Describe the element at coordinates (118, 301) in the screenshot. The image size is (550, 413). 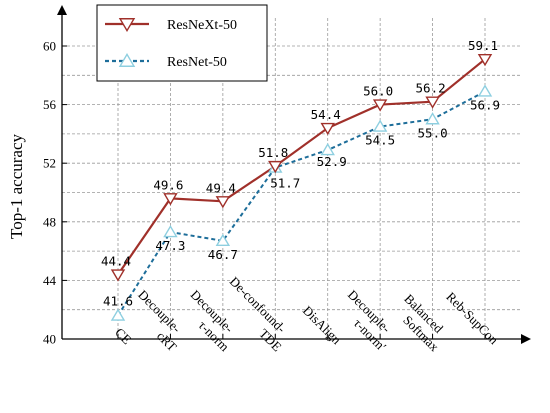
I see `resnet-50-value-label: 41.6` at that location.